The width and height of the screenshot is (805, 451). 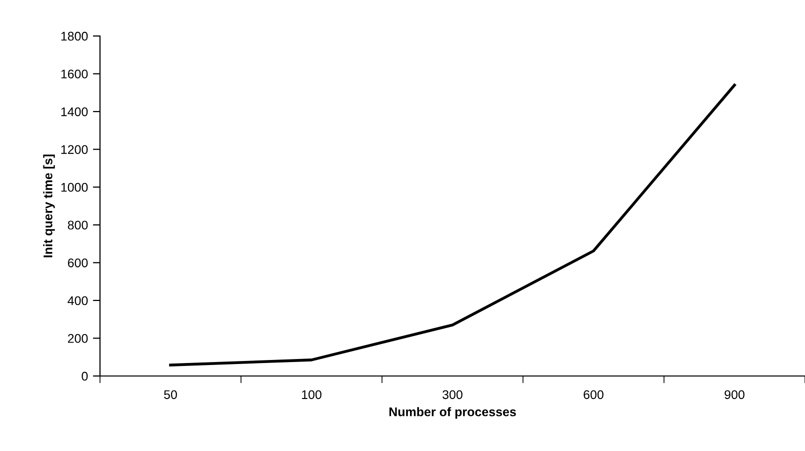 I want to click on x-tick-label: 600, so click(x=594, y=395).